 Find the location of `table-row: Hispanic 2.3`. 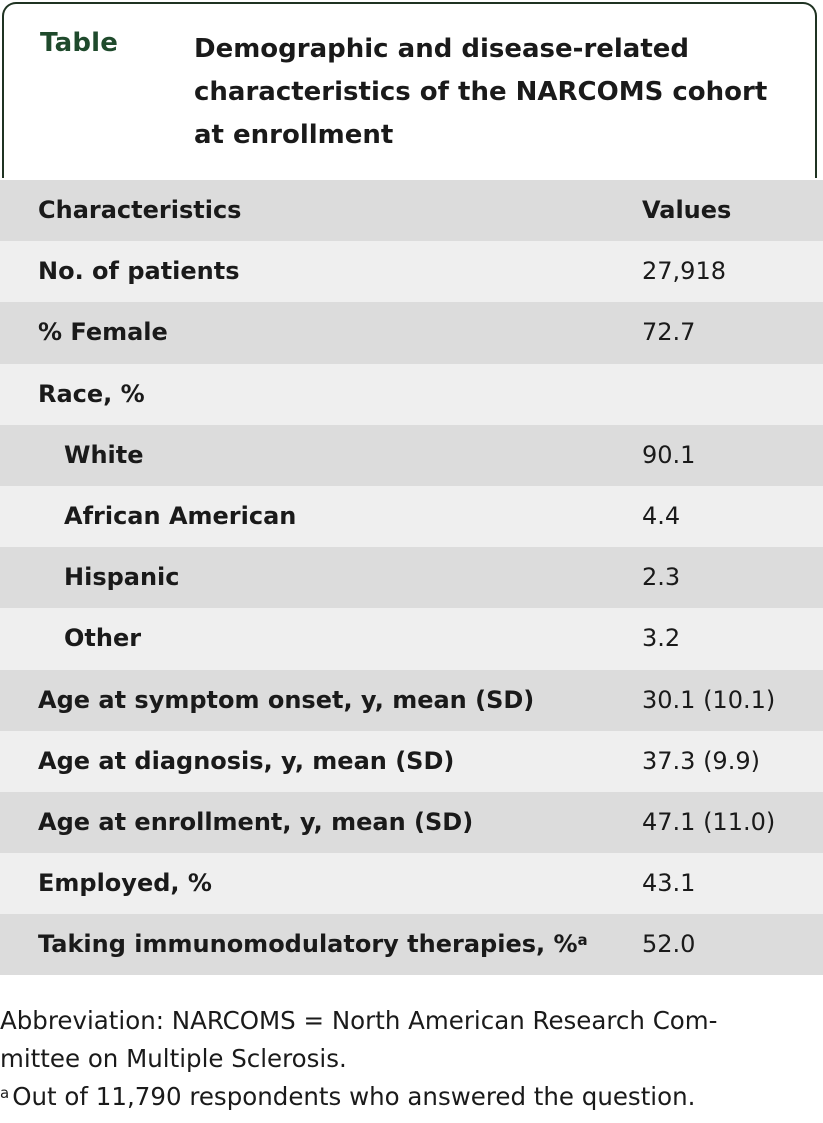

table-row: Hispanic 2.3 is located at coordinates (411, 578).